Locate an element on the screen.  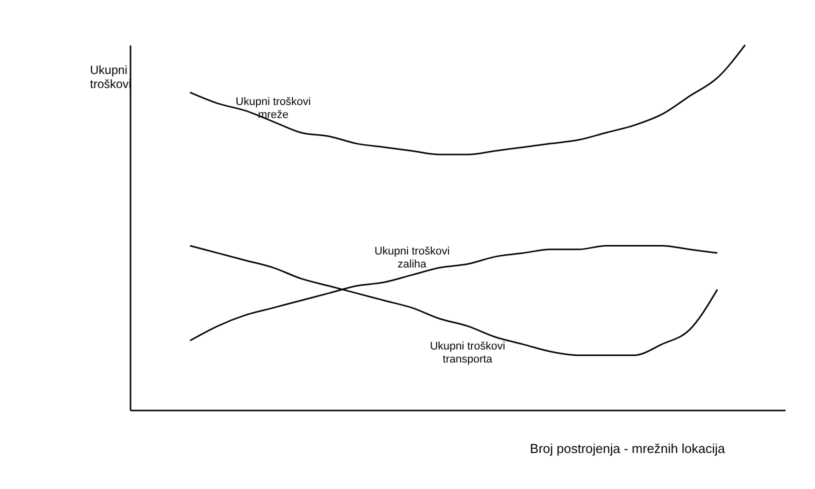
series-label: Ukupni troškovi transporta is located at coordinates (468, 353).